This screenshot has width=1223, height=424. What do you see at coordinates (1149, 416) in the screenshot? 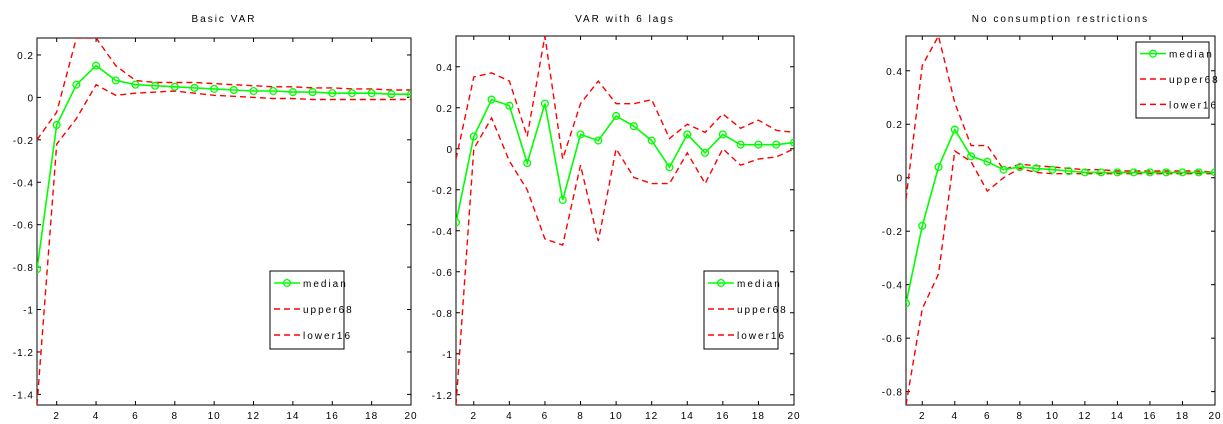
I see `x-tick-label: 16` at bounding box center [1149, 416].